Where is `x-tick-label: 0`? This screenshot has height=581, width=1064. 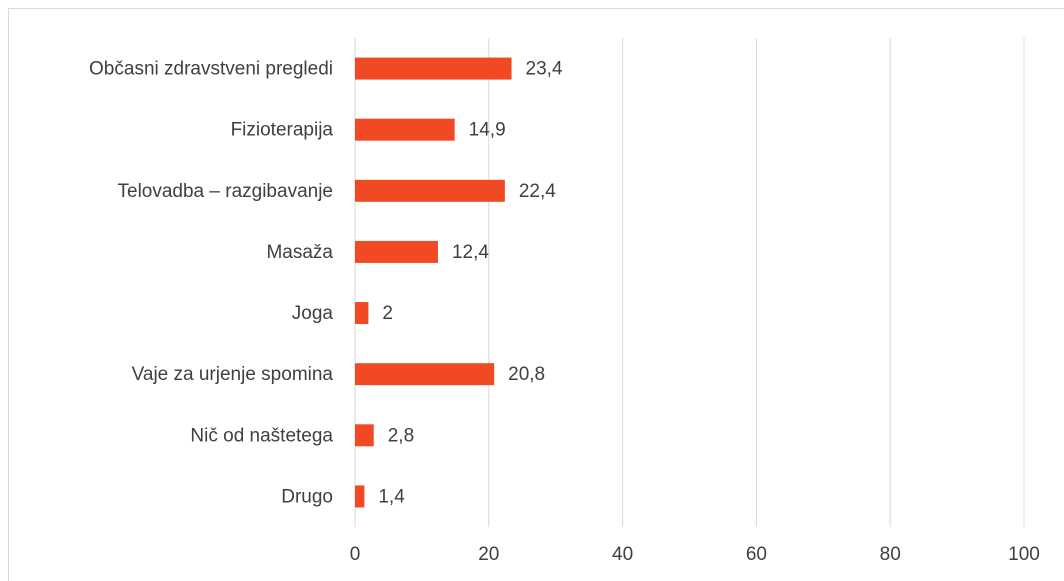 x-tick-label: 0 is located at coordinates (355, 554).